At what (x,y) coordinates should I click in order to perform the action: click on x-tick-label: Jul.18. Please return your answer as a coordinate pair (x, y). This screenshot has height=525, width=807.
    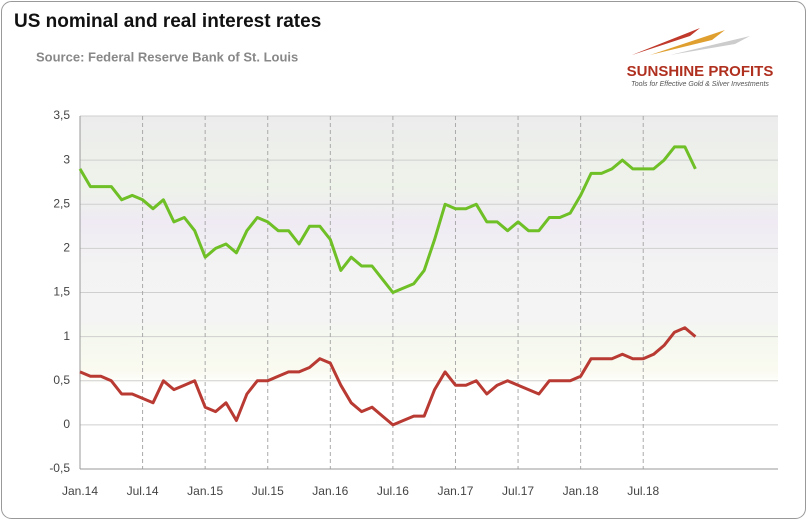
    Looking at the image, I should click on (643, 491).